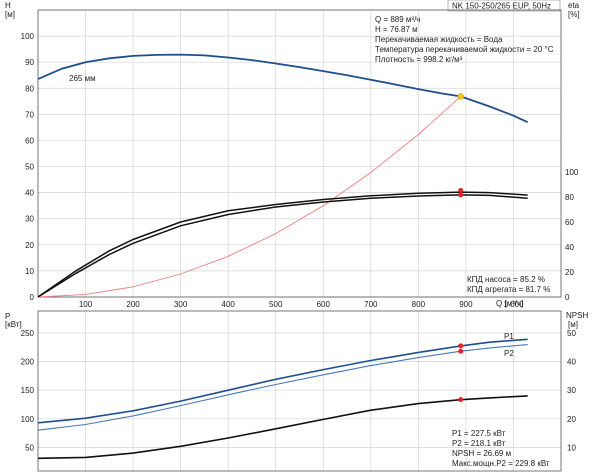  What do you see at coordinates (28, 419) in the screenshot?
I see `power-tick-label: 100` at bounding box center [28, 419].